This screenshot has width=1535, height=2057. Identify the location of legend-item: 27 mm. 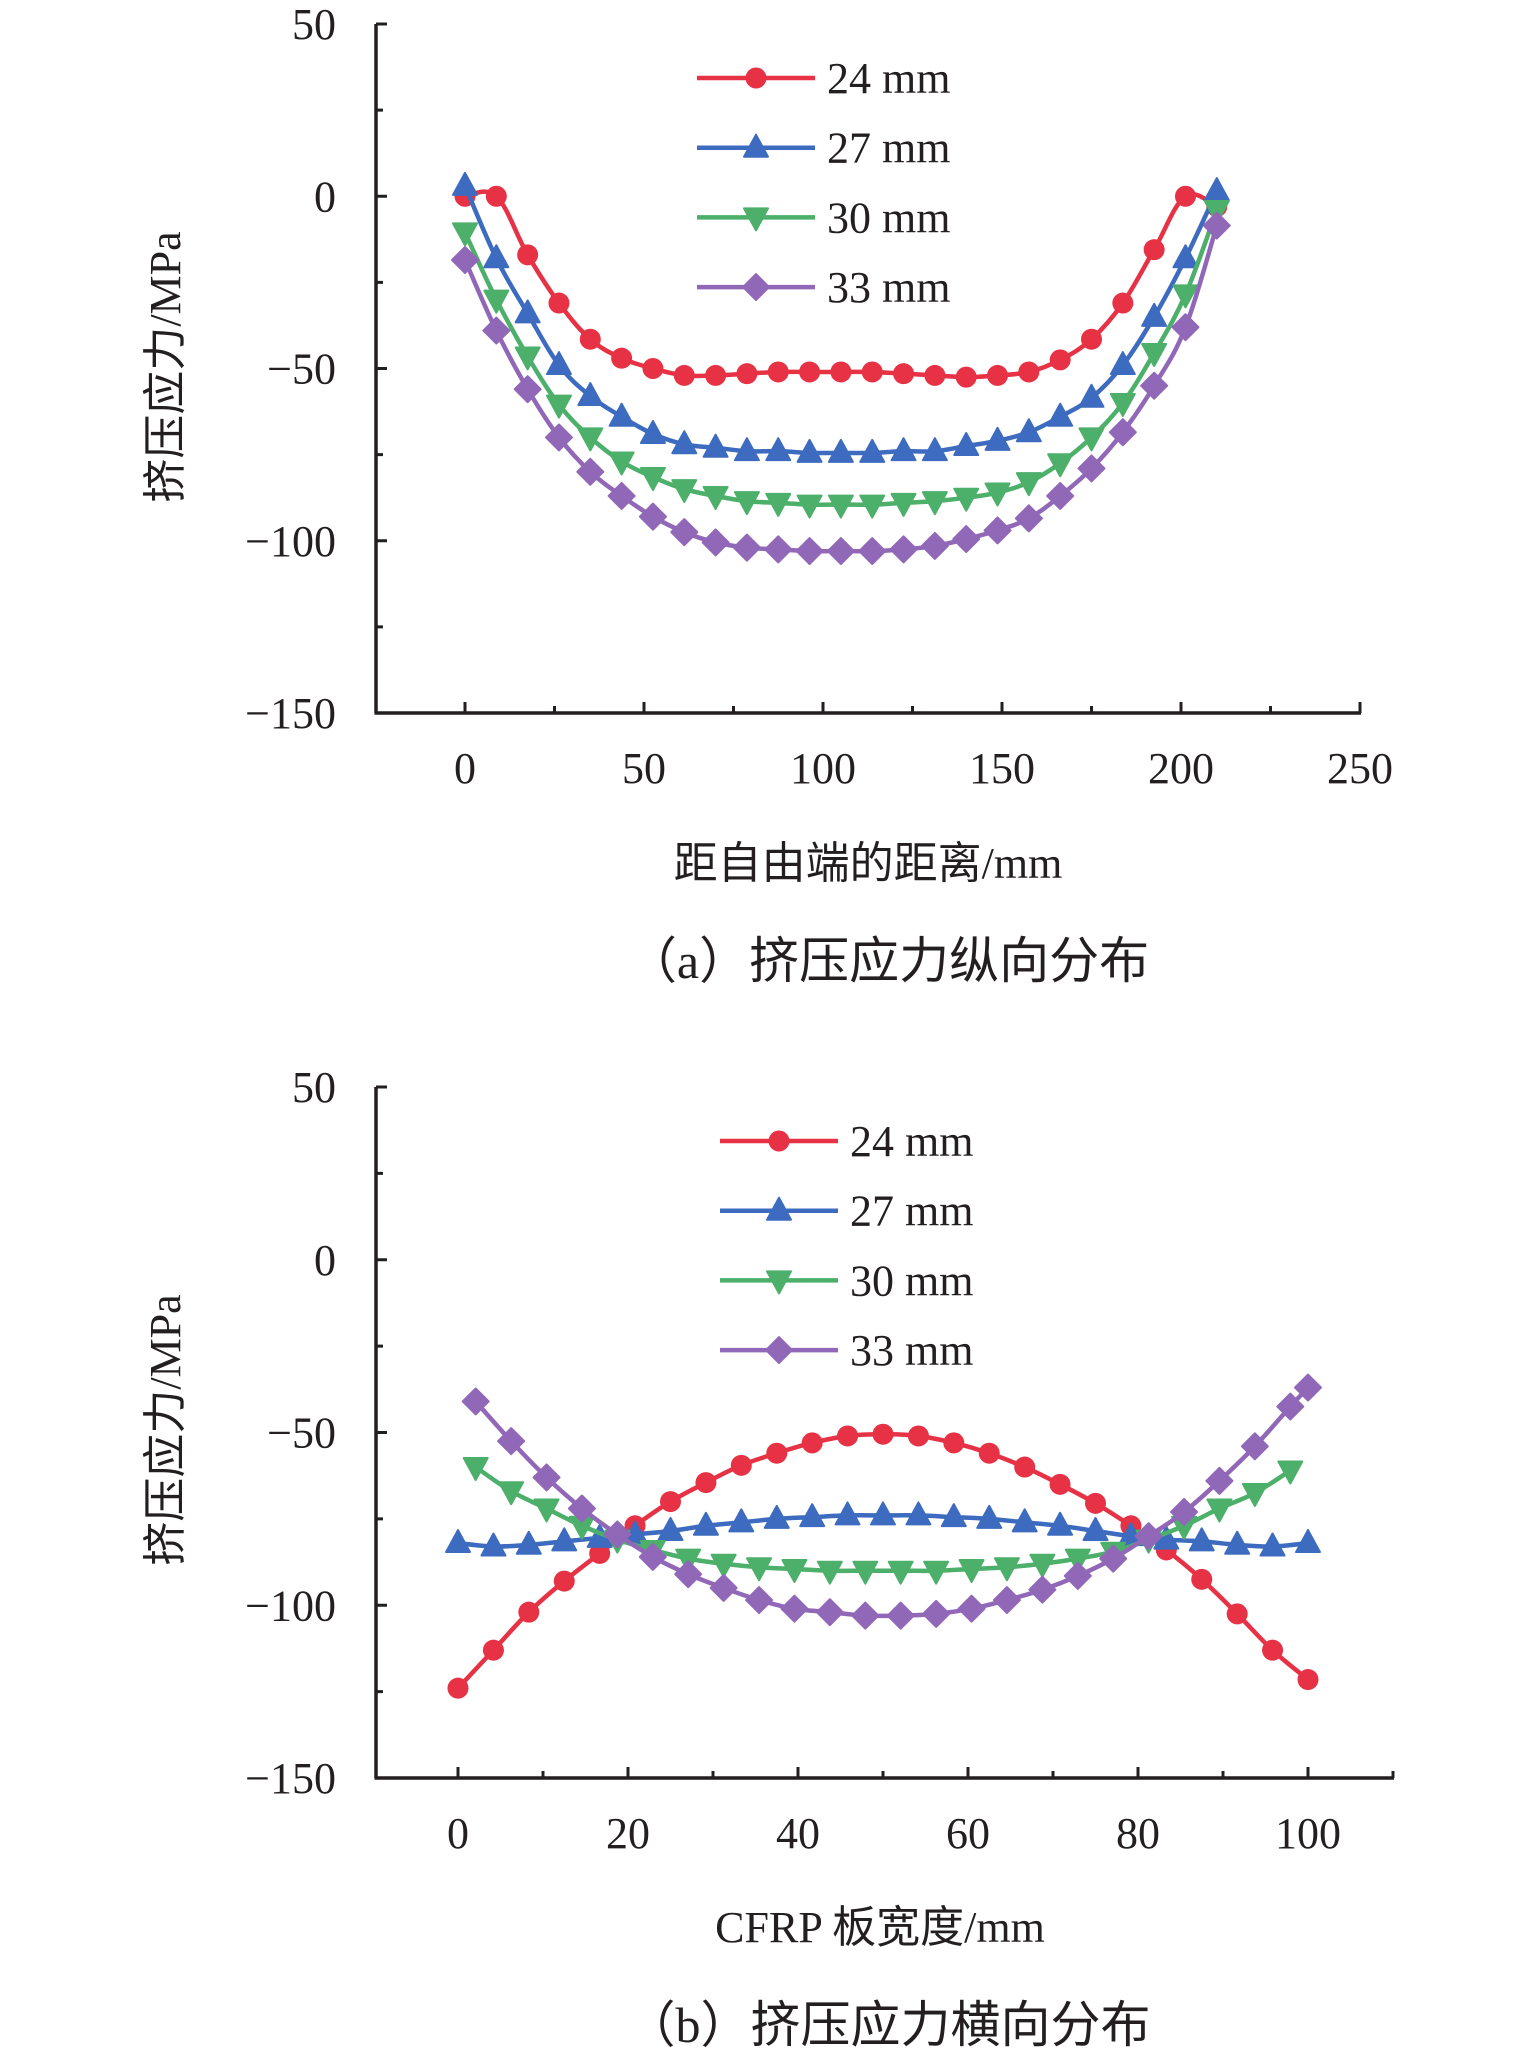
(846, 1211).